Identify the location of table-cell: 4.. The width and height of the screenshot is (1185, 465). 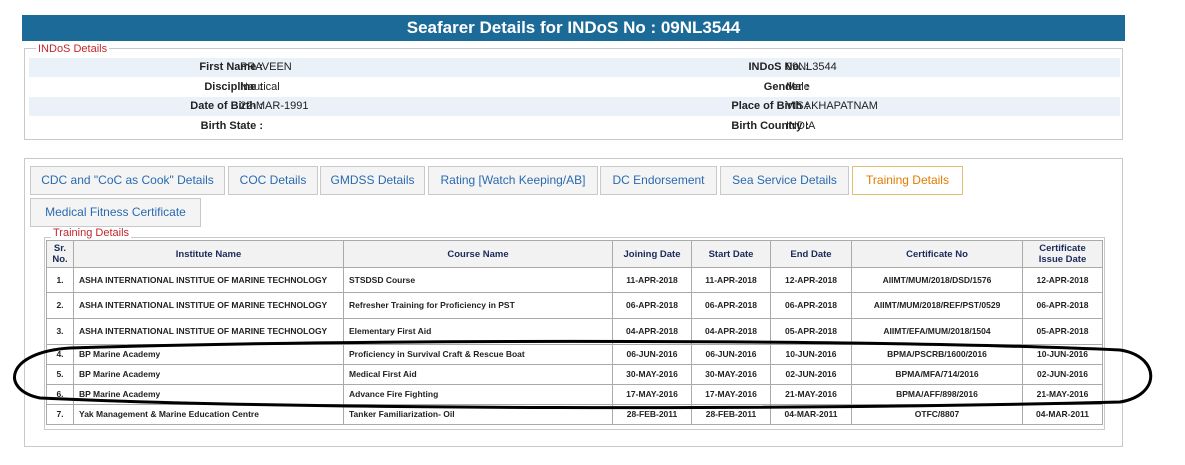
(60, 354).